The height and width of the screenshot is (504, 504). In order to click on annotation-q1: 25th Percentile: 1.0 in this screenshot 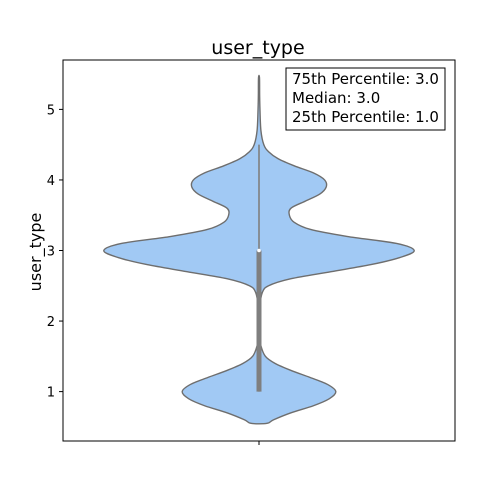, I will do `click(365, 117)`.